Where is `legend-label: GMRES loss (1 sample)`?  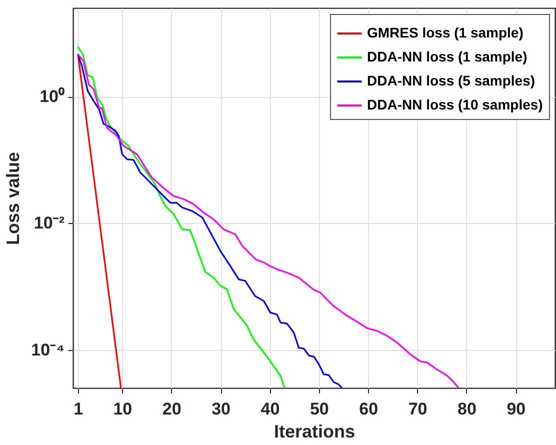 legend-label: GMRES loss (1 sample) is located at coordinates (445, 32).